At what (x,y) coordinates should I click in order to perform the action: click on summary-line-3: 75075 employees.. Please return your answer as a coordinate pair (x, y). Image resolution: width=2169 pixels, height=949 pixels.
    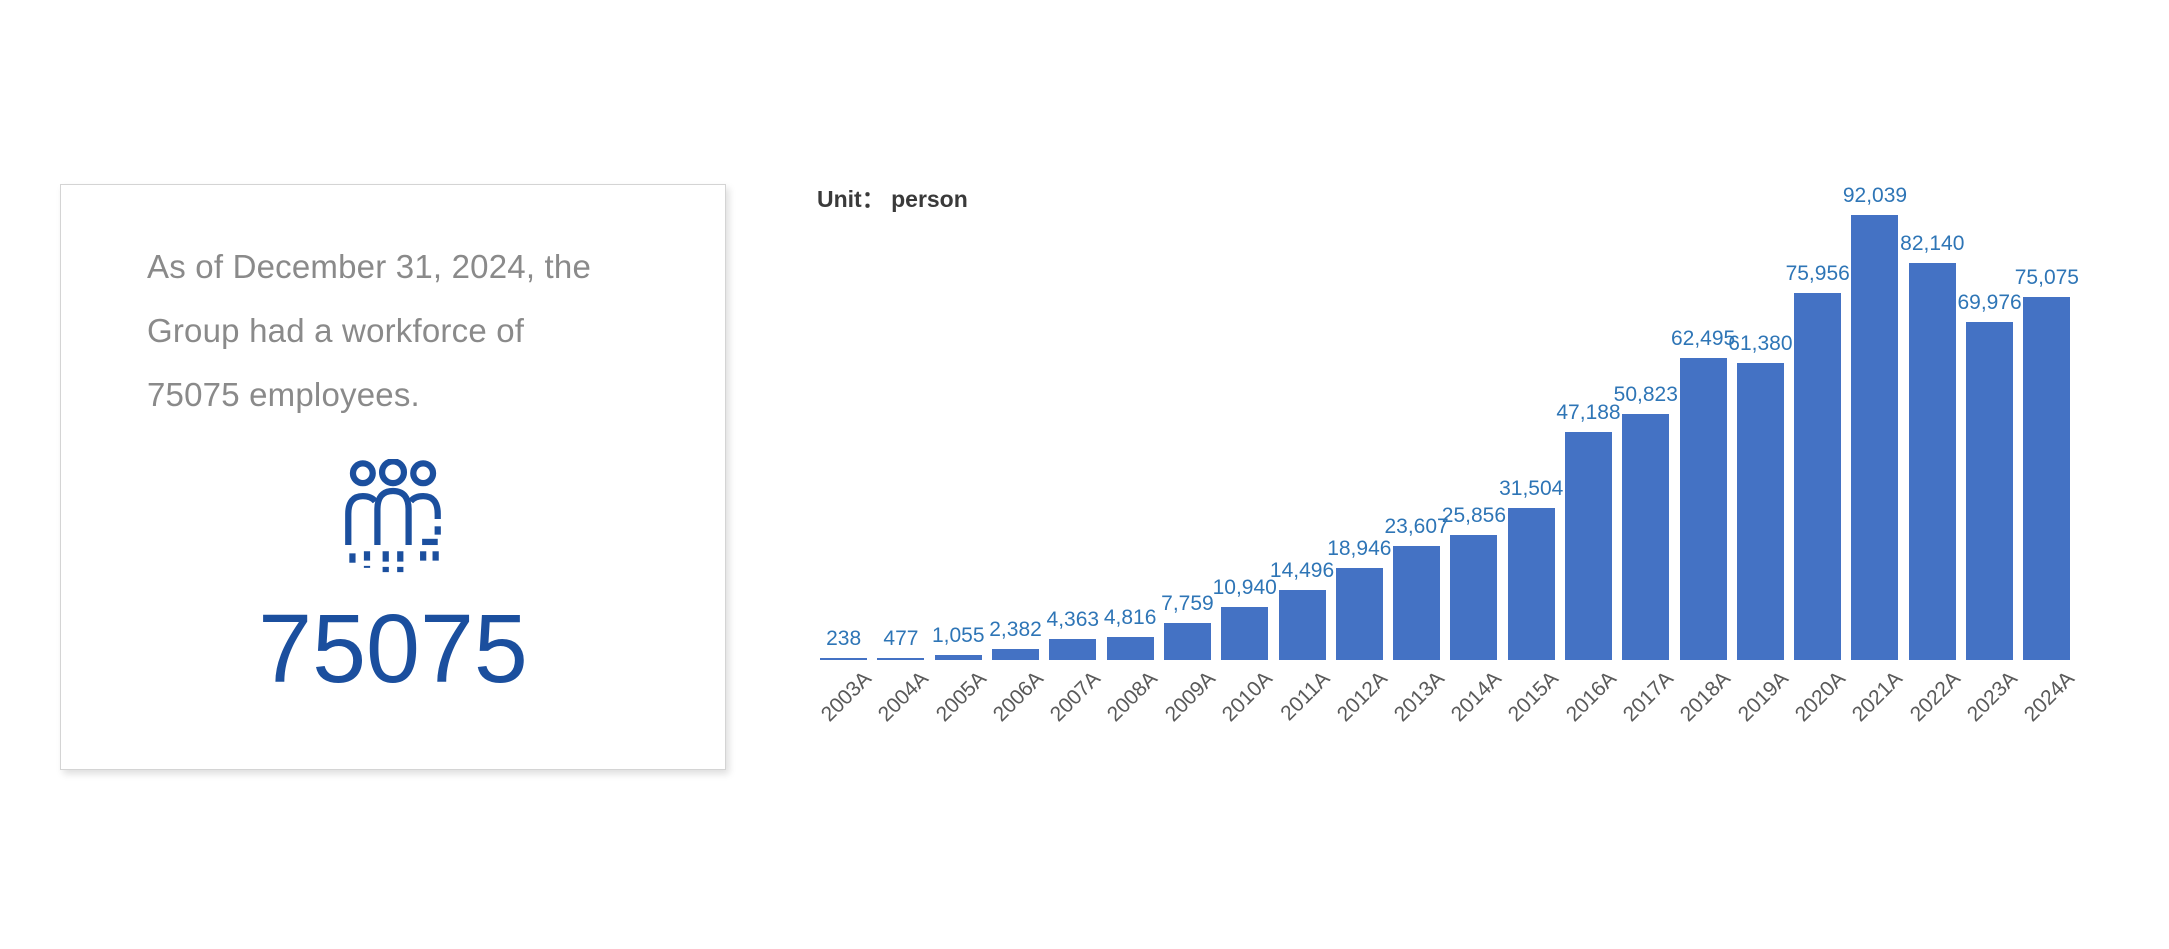
    Looking at the image, I should click on (283, 394).